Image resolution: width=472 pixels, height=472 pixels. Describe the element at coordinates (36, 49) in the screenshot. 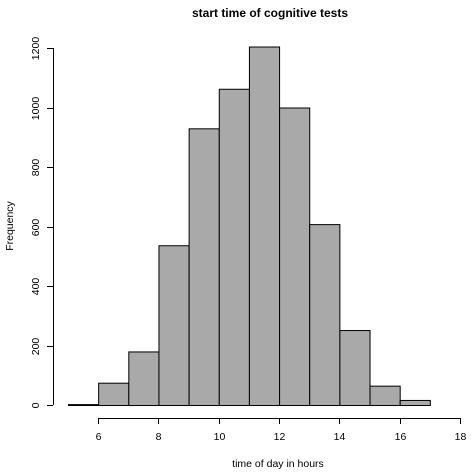

I see `y-tick-label: 1200` at that location.